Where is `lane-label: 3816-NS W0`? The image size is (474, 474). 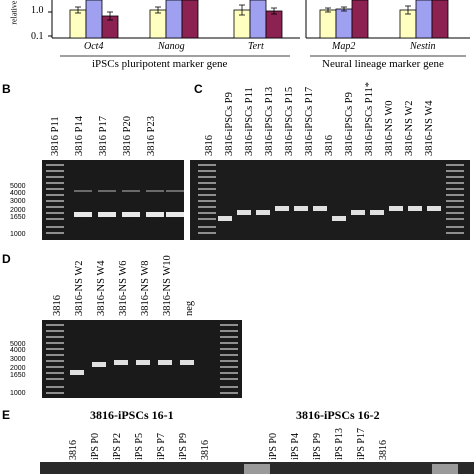 lane-label: 3816-NS W0 is located at coordinates (389, 128).